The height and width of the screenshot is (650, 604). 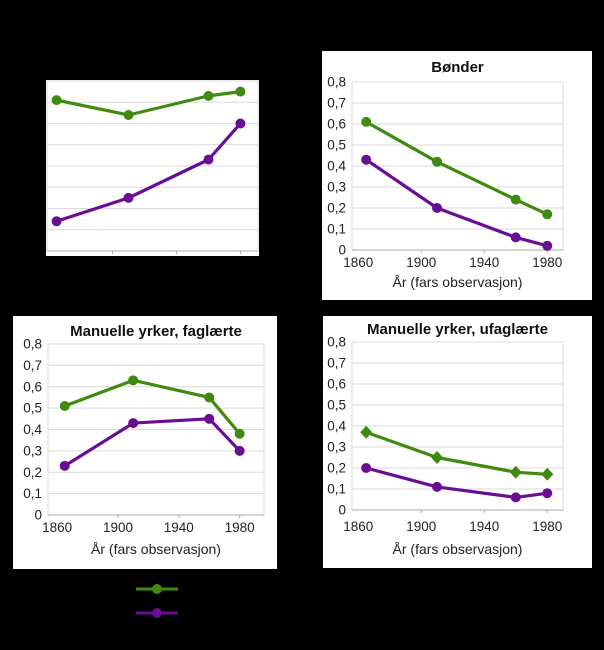 I want to click on chart-title: Manuelle yrker, faglærte, so click(x=156, y=331).